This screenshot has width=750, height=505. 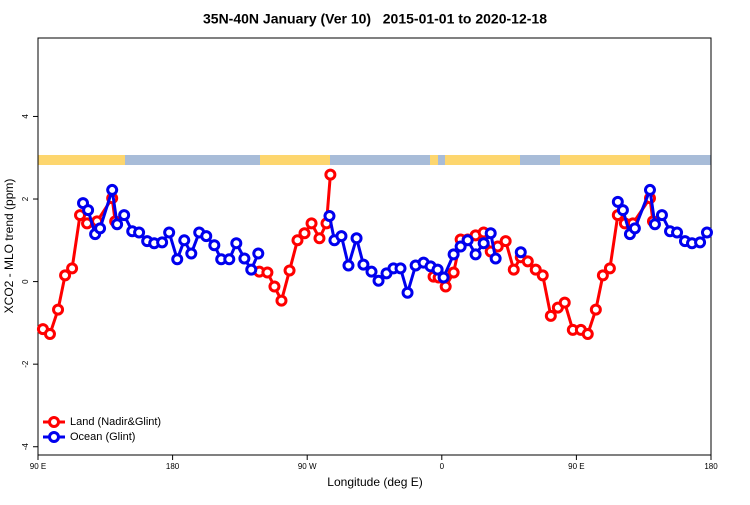 What do you see at coordinates (374, 160) in the screenshot?
I see `map-strip` at bounding box center [374, 160].